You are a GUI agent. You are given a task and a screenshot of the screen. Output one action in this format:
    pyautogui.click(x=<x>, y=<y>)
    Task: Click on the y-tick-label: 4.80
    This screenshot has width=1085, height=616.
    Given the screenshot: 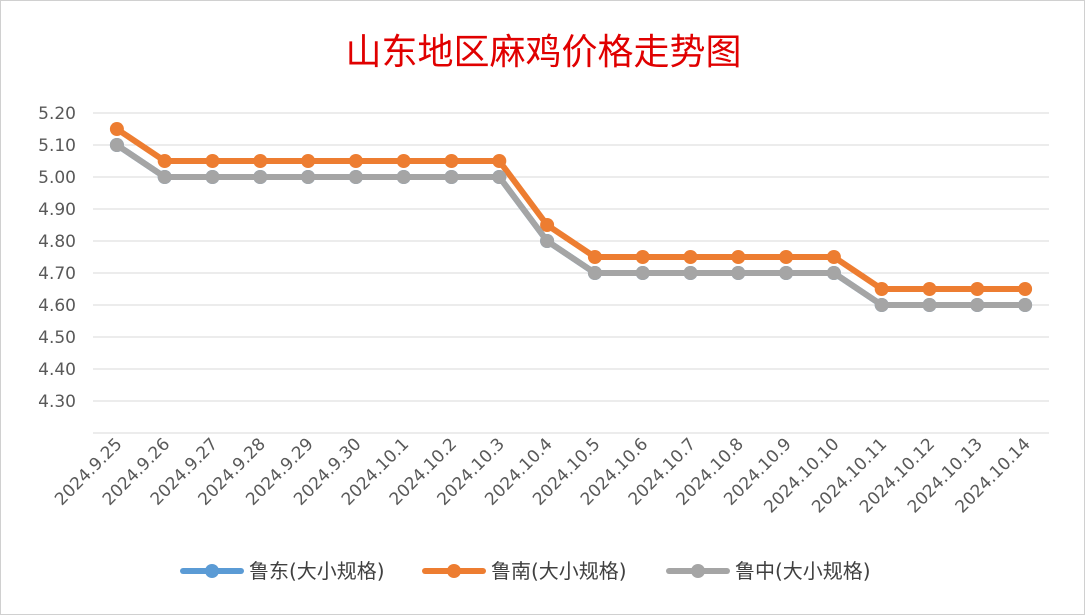 What is the action you would take?
    pyautogui.click(x=57, y=242)
    